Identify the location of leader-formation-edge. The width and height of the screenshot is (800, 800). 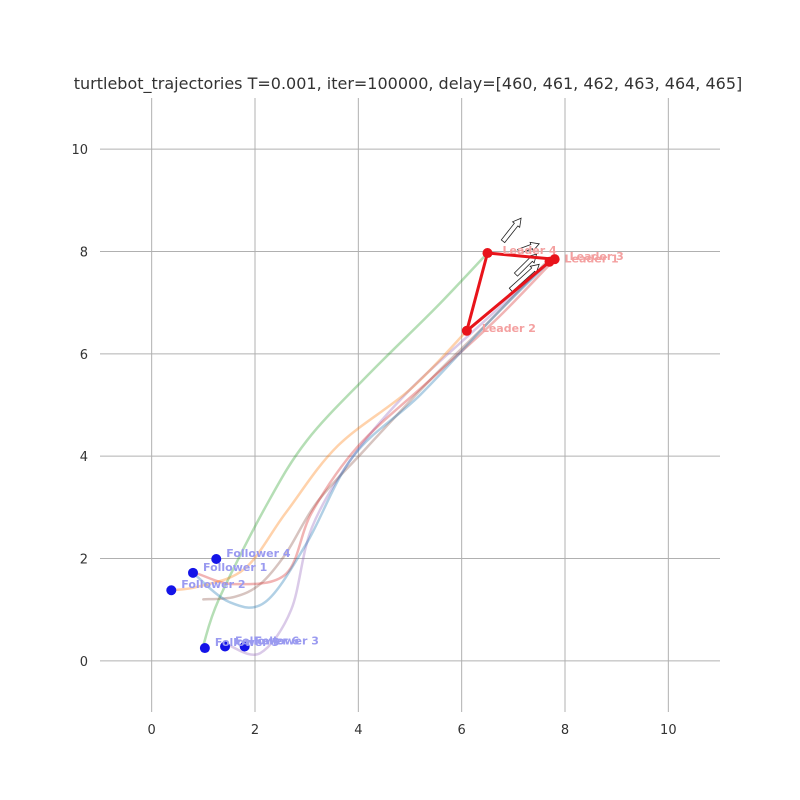
(511, 292).